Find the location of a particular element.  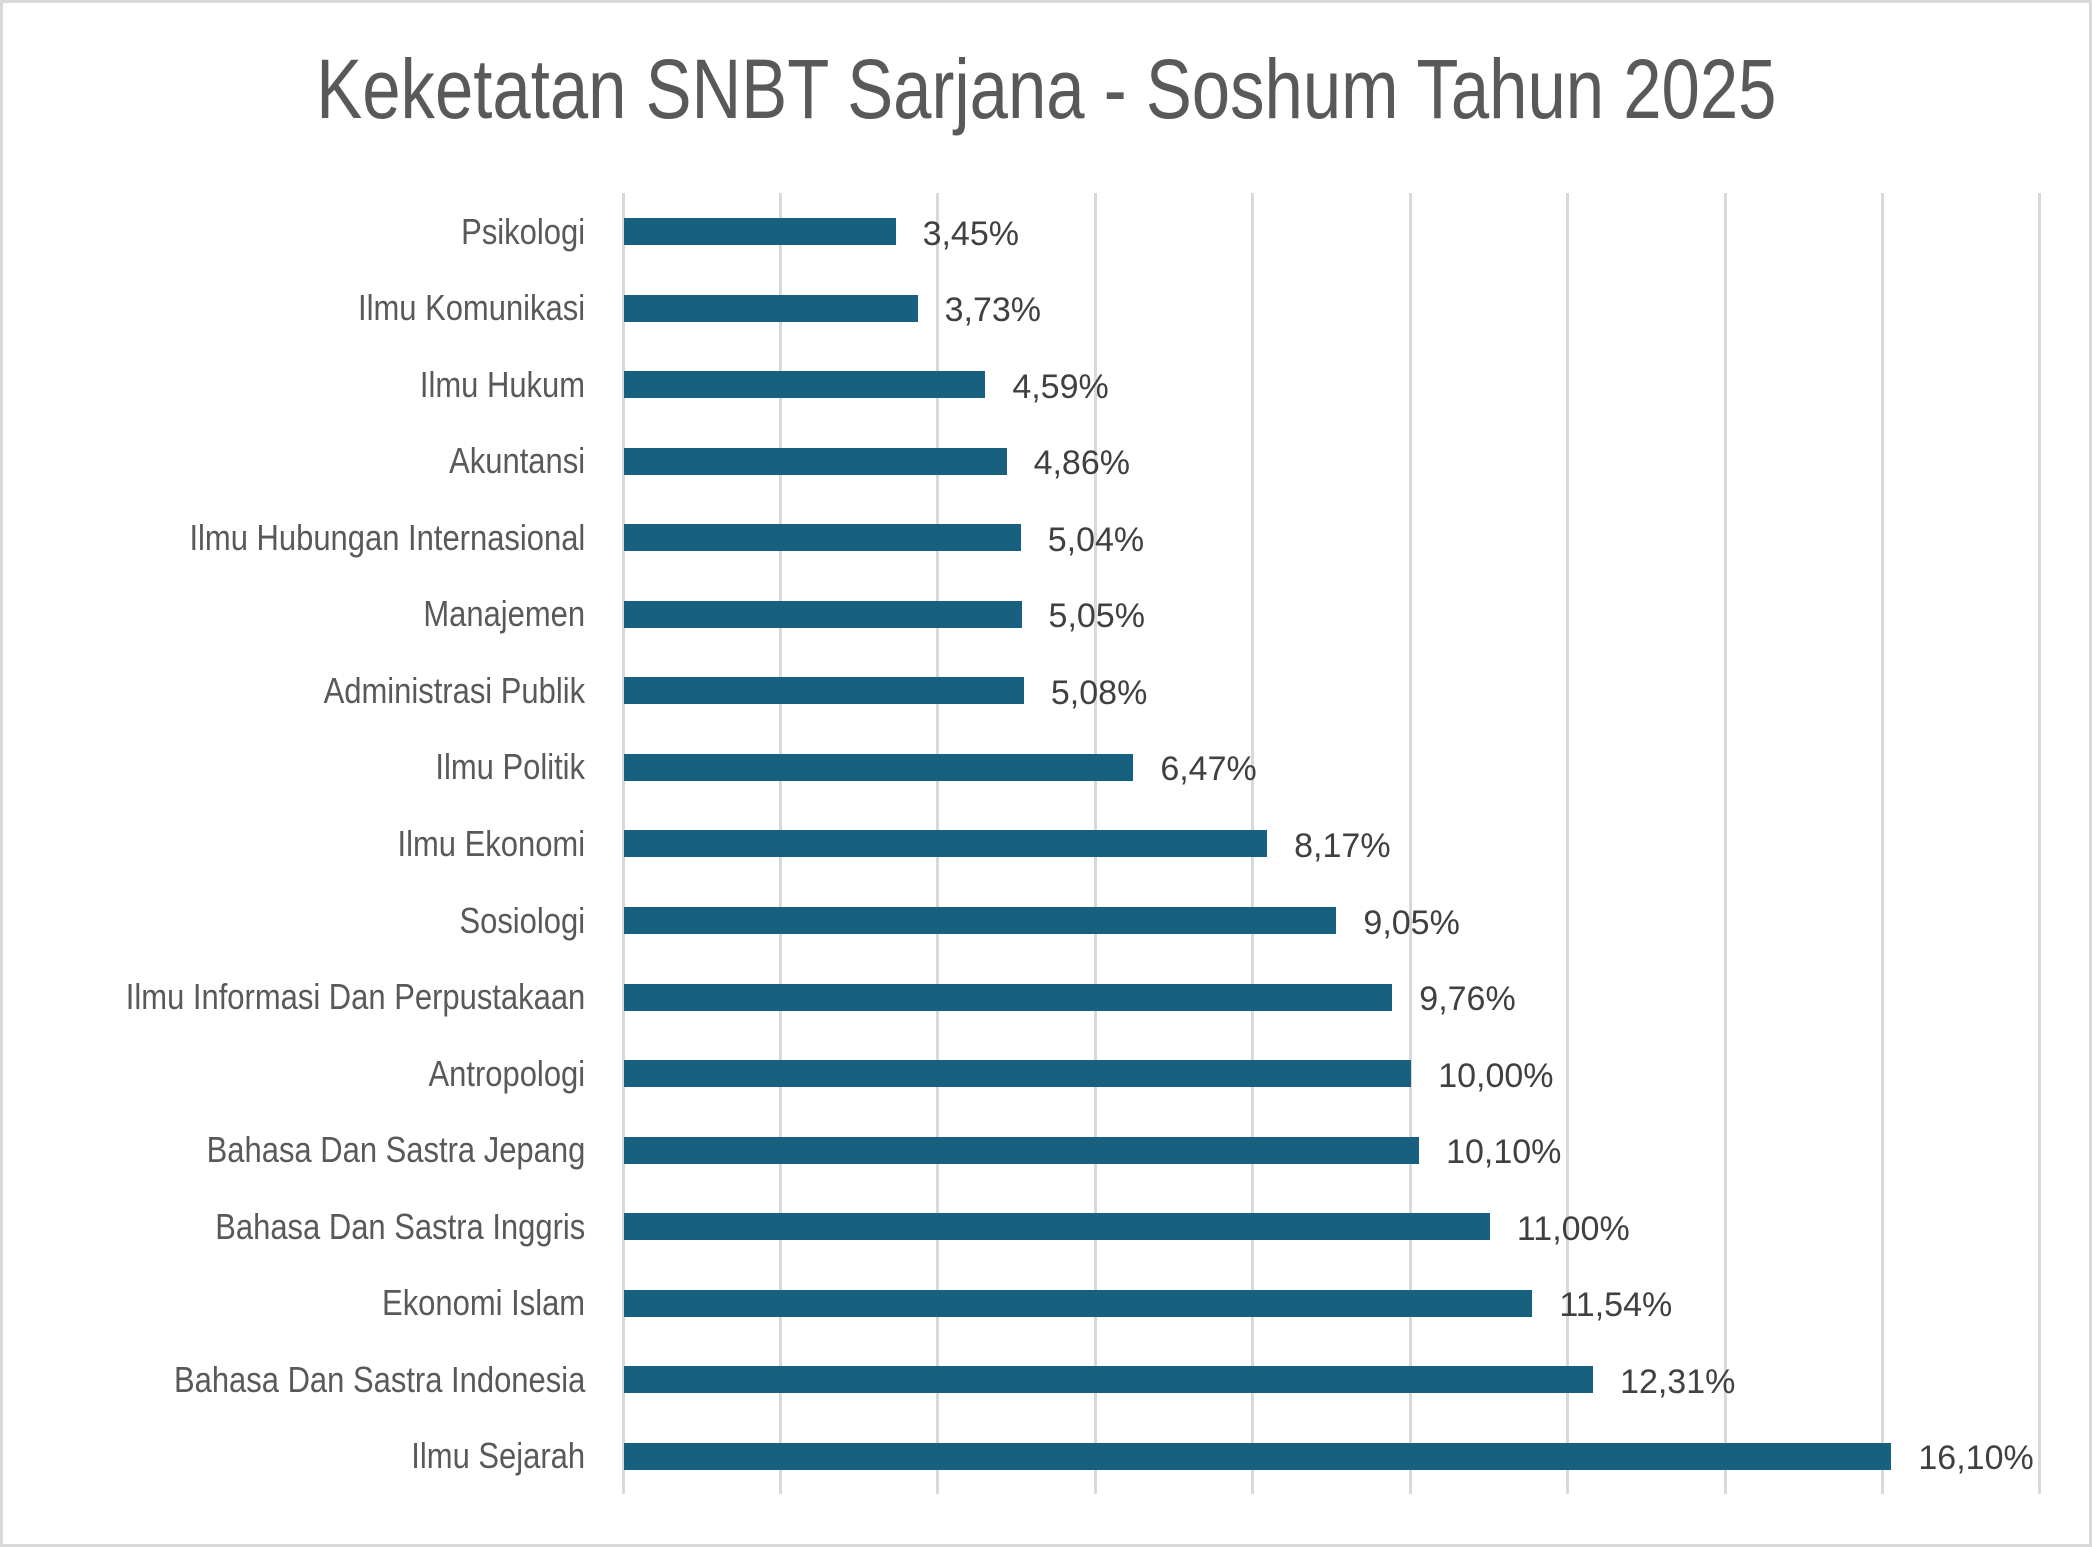

category-label: Akuntansi is located at coordinates (506, 461).